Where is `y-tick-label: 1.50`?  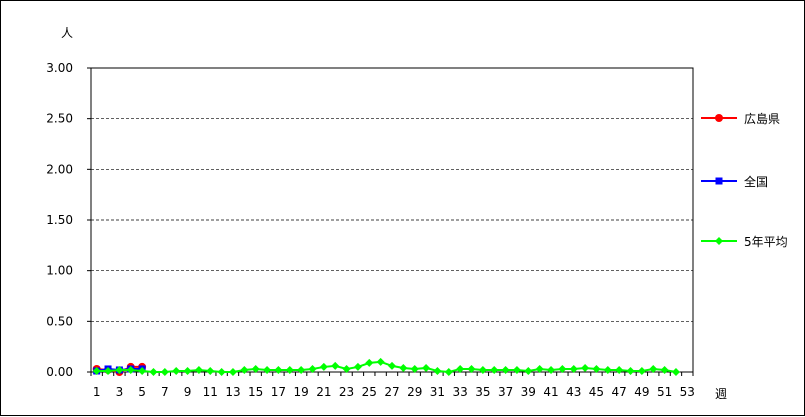 y-tick-label: 1.50 is located at coordinates (59, 220).